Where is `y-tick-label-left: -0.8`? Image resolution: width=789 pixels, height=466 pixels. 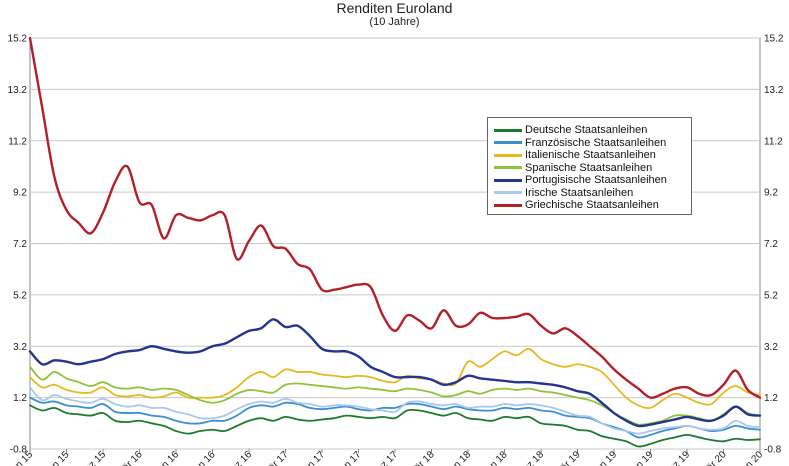 y-tick-label-left: -0.8 is located at coordinates (19, 450).